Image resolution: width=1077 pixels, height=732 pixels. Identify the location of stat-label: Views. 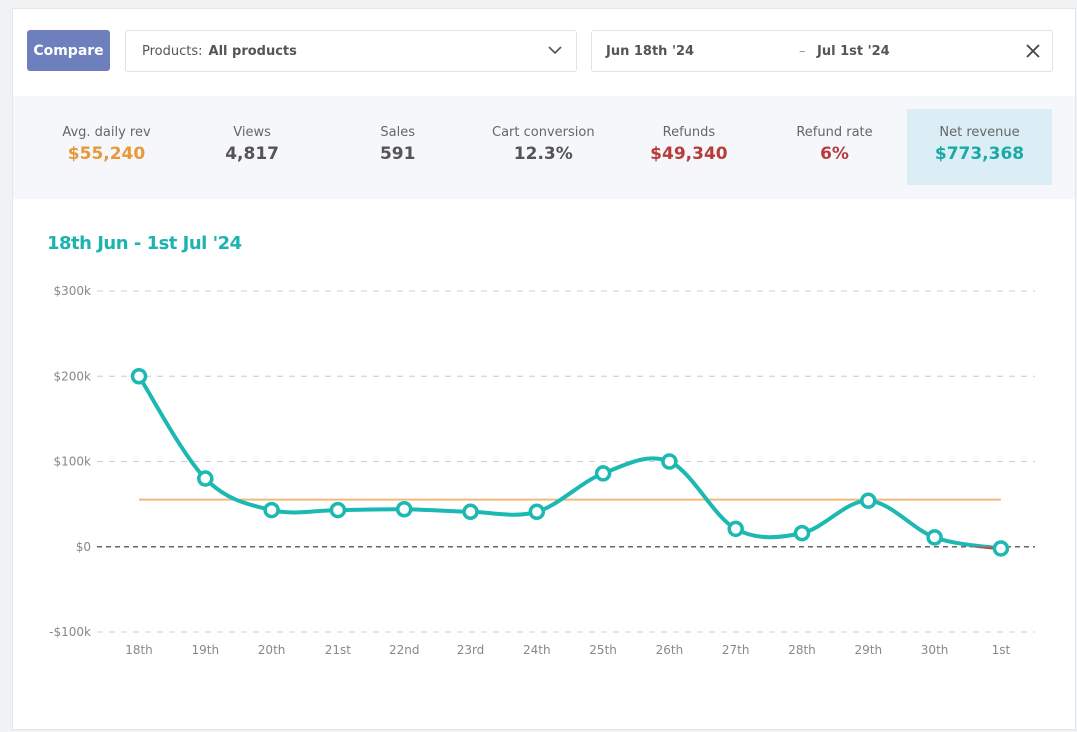
(252, 132).